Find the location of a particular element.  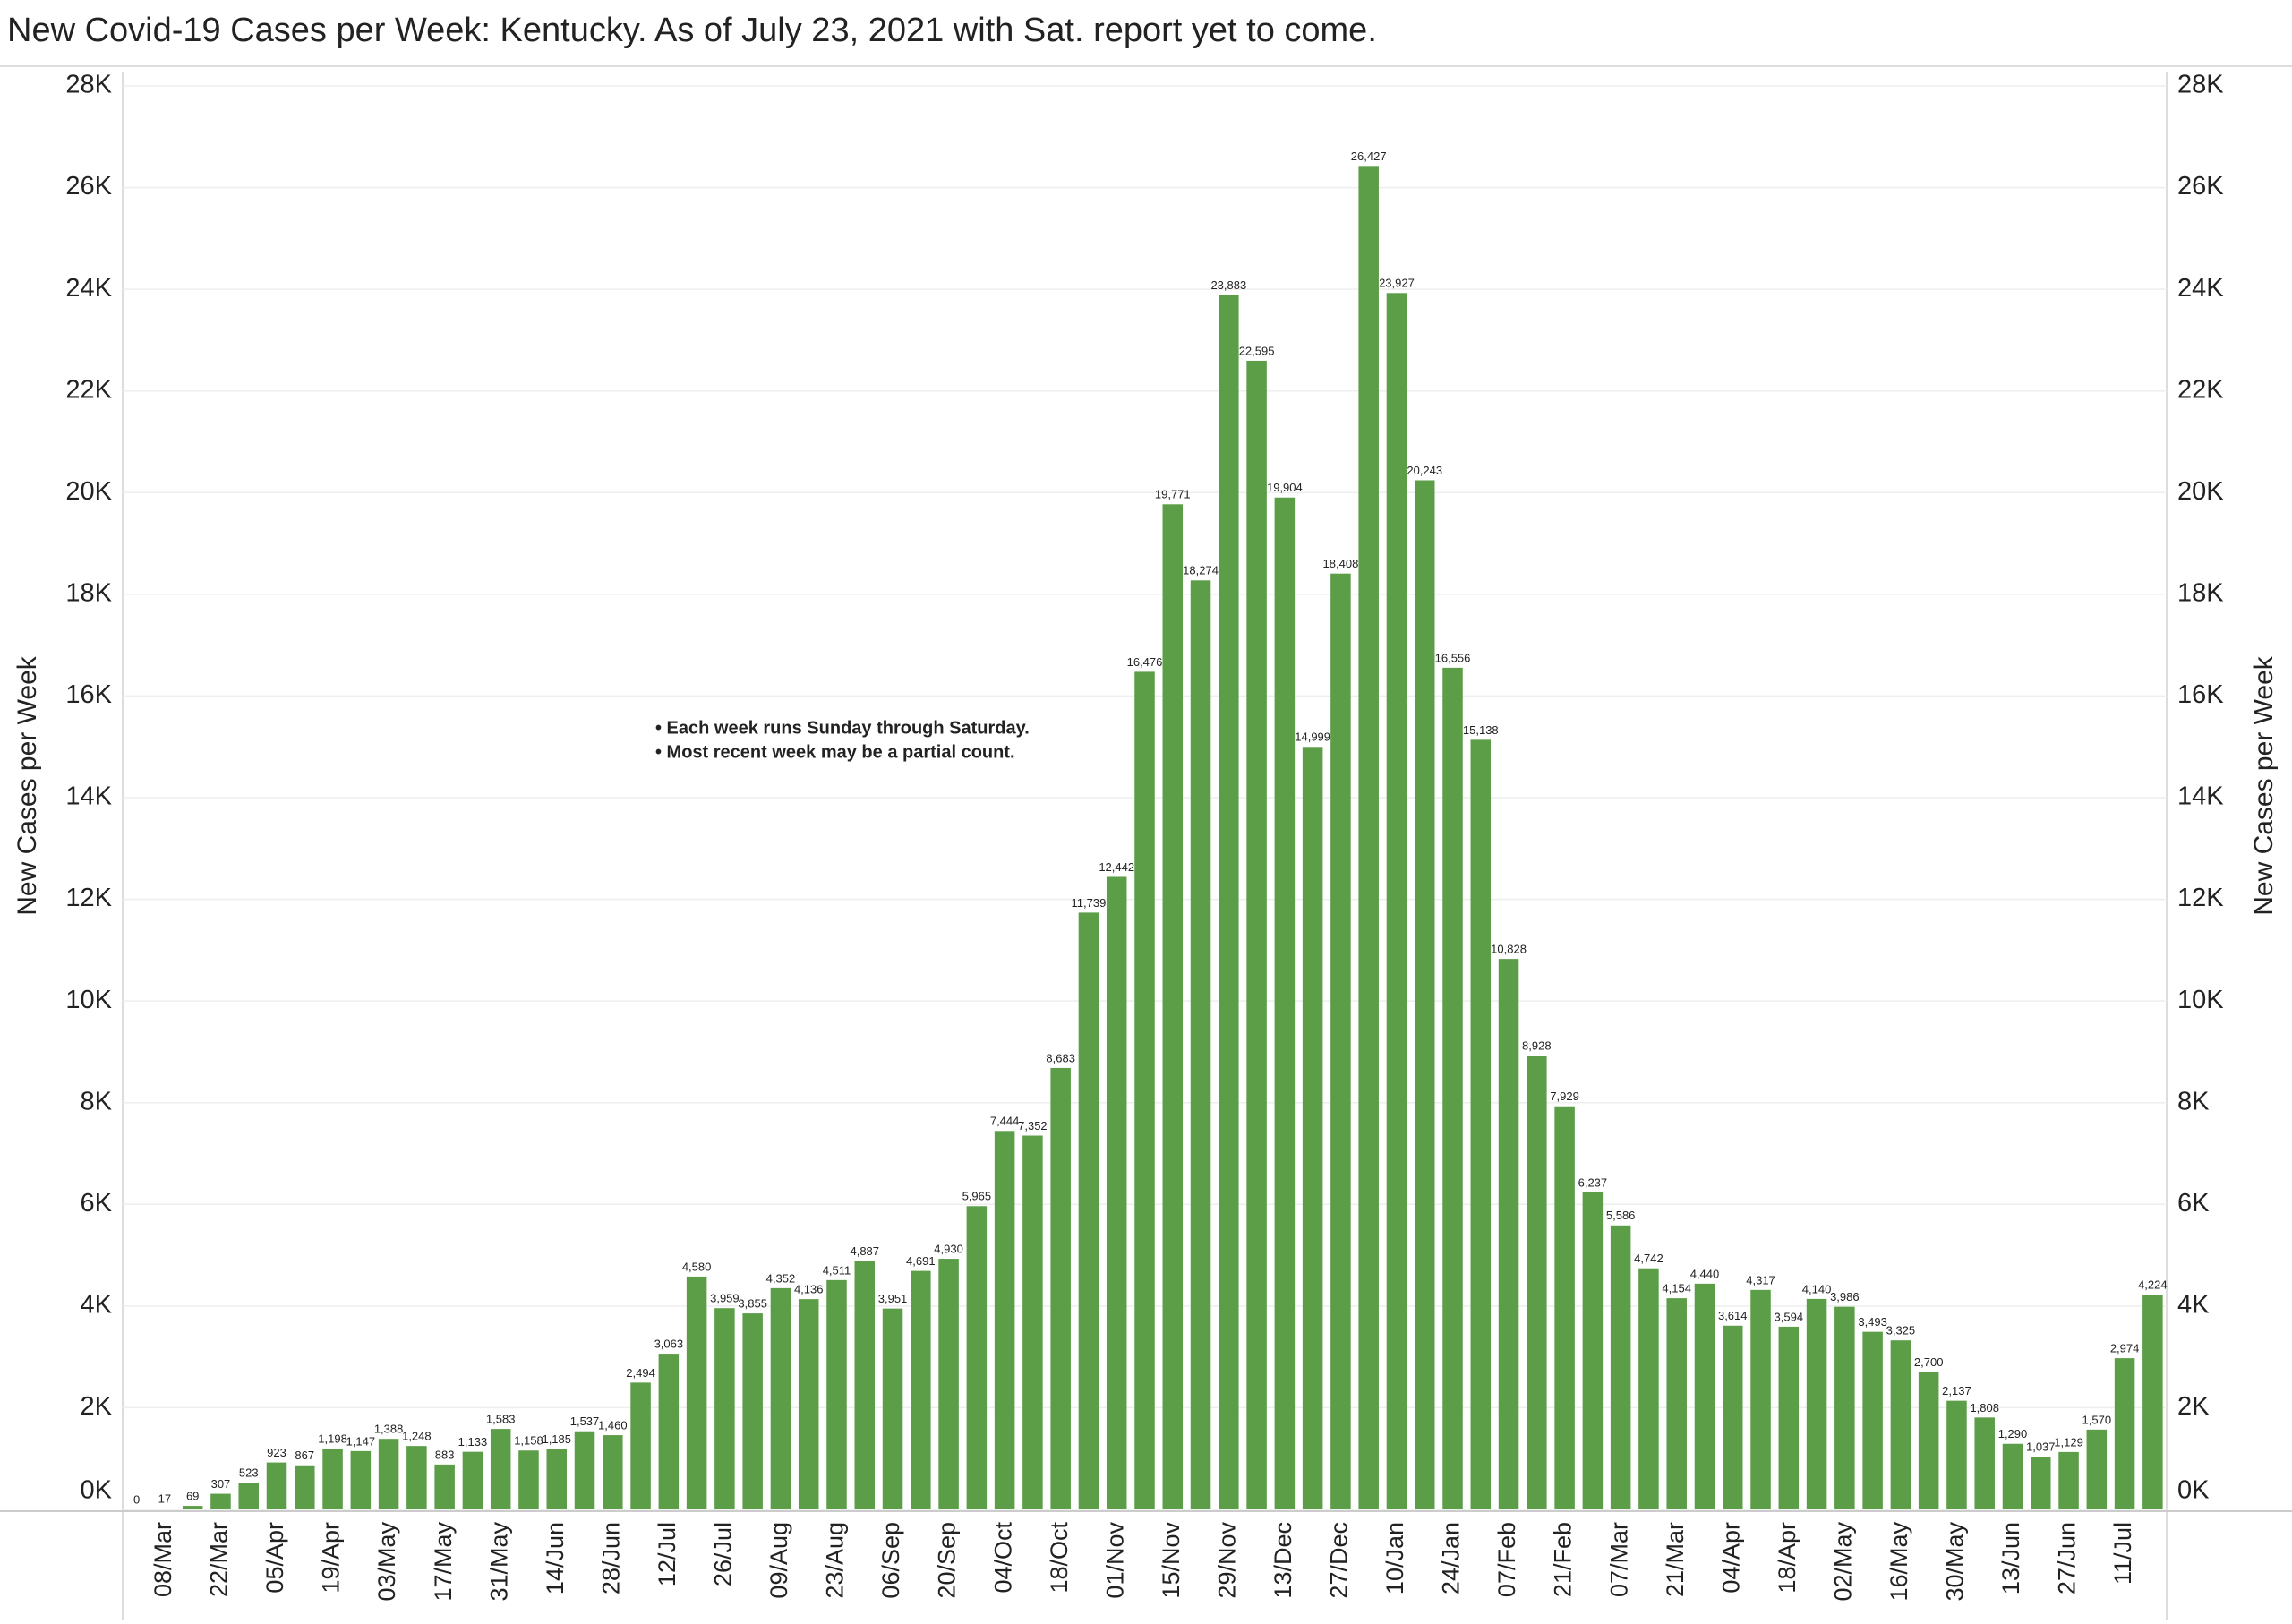

x-tick-label: 11/Jul is located at coordinates (2122, 1553).